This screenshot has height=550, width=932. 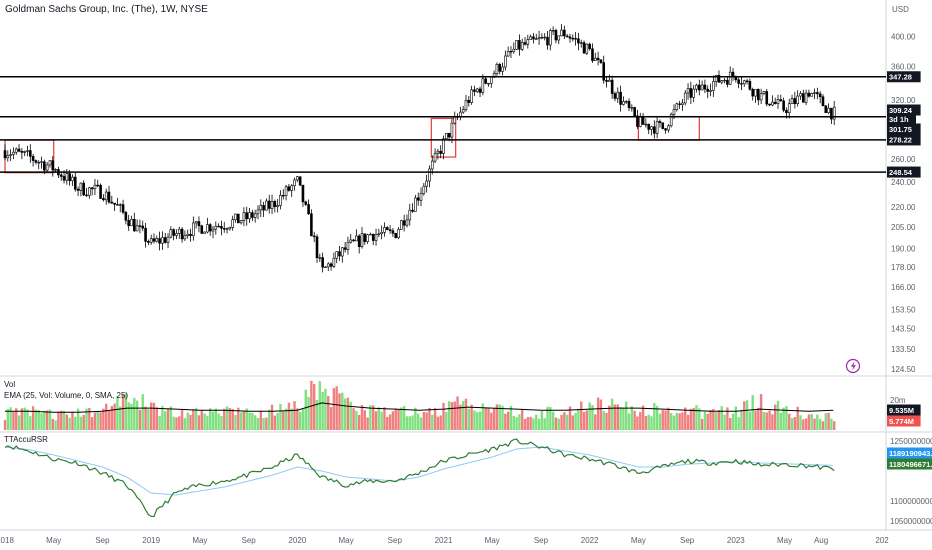 What do you see at coordinates (904, 410) in the screenshot?
I see `volume-badge-ema: 9.535M` at bounding box center [904, 410].